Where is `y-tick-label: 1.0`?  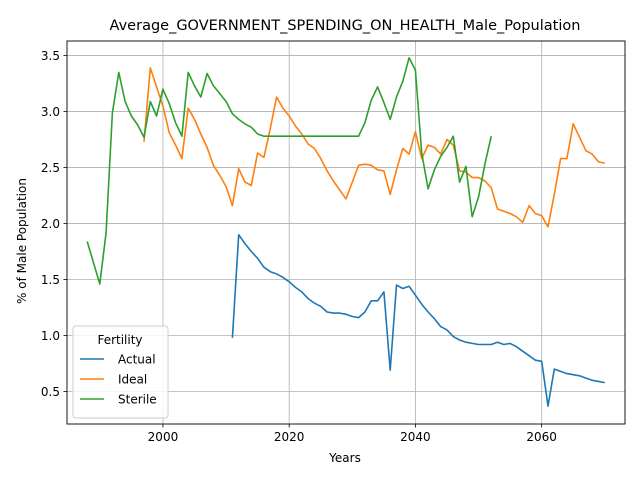 y-tick-label: 1.0 is located at coordinates (50, 336).